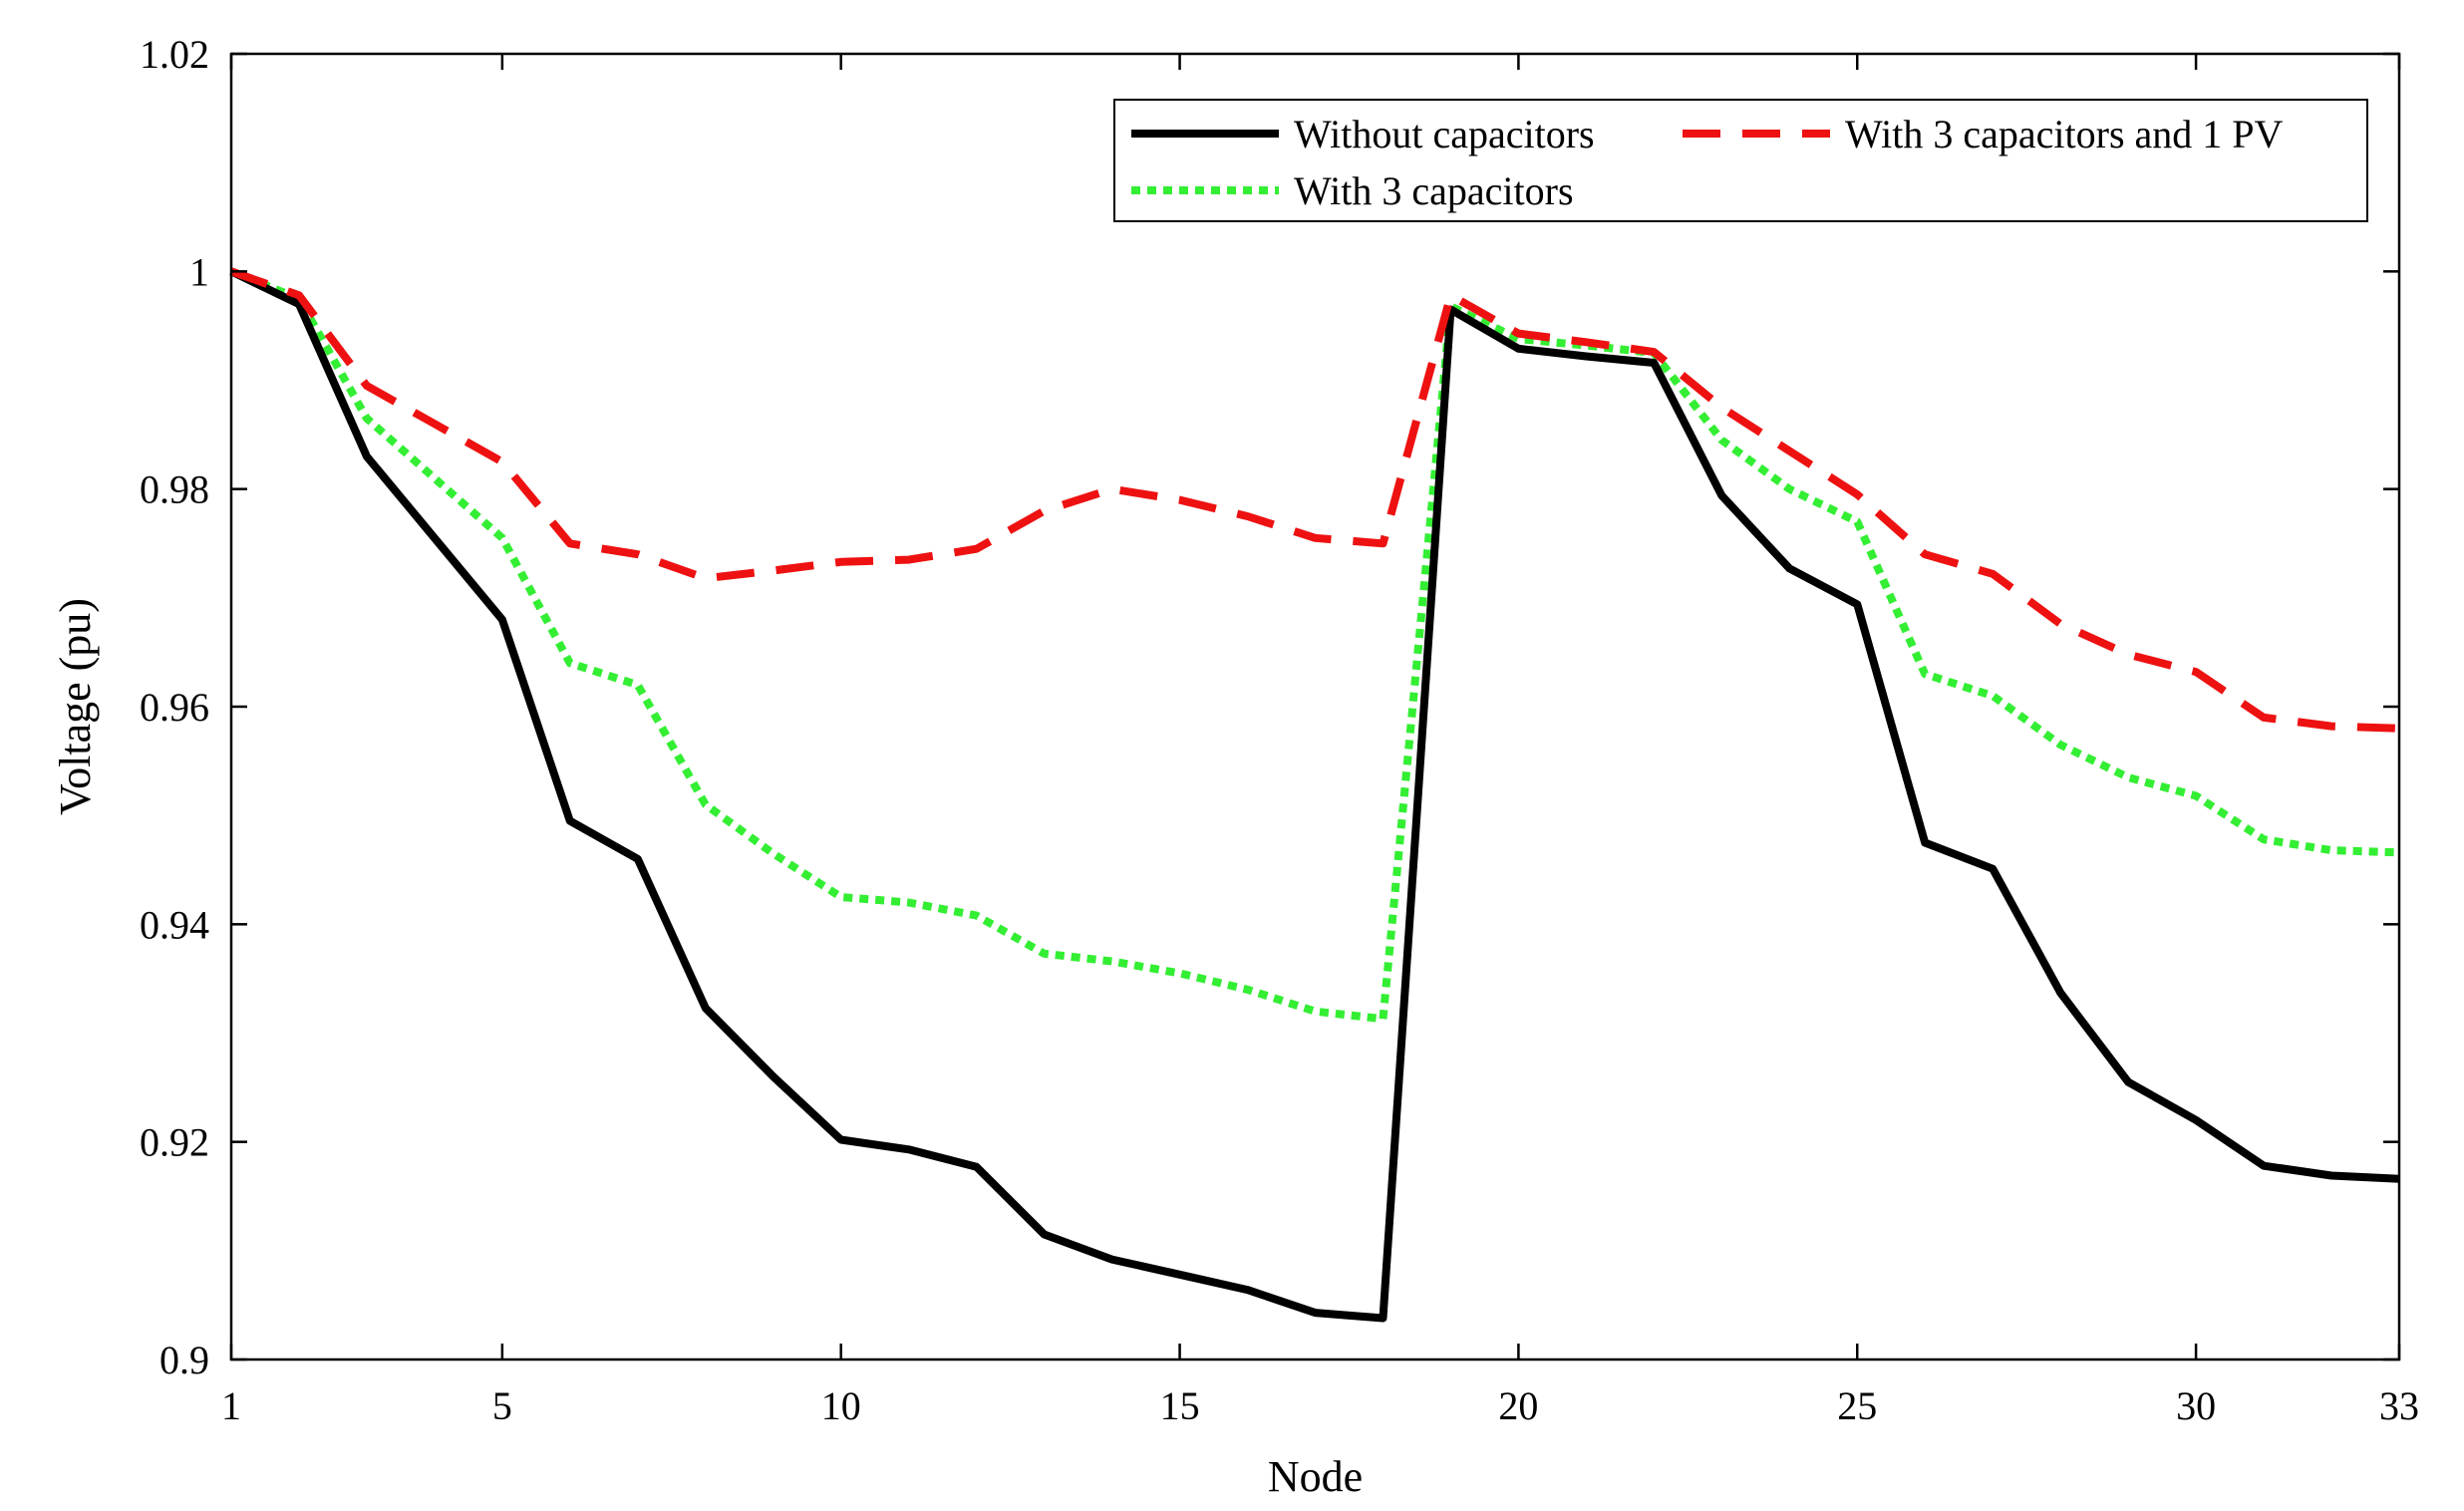  What do you see at coordinates (1857, 1405) in the screenshot?
I see `x-tick-label: 25` at bounding box center [1857, 1405].